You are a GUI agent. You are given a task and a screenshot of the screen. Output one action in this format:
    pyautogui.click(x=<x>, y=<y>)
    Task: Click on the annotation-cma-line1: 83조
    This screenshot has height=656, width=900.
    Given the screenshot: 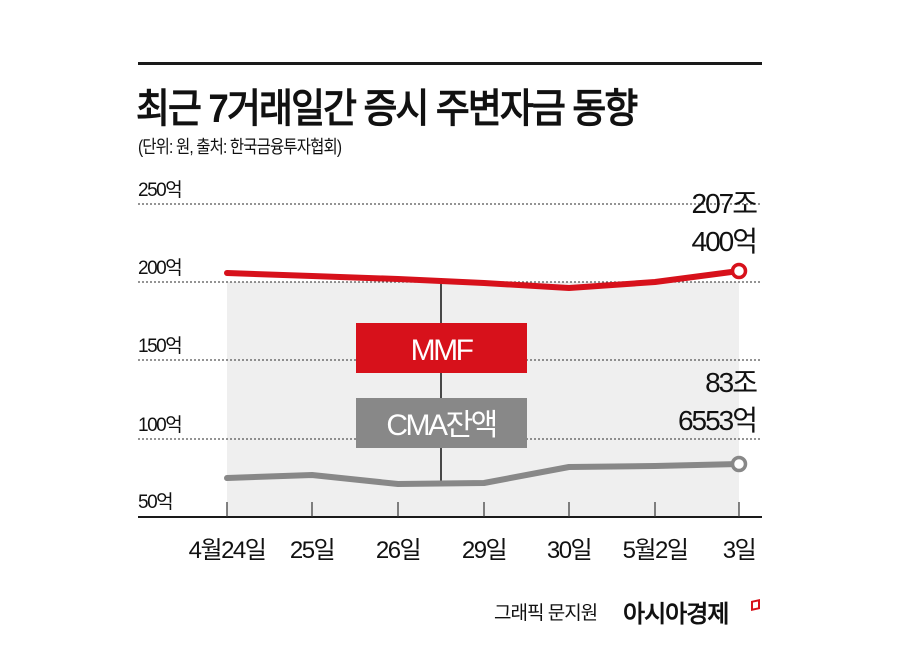 What is the action you would take?
    pyautogui.click(x=731, y=382)
    